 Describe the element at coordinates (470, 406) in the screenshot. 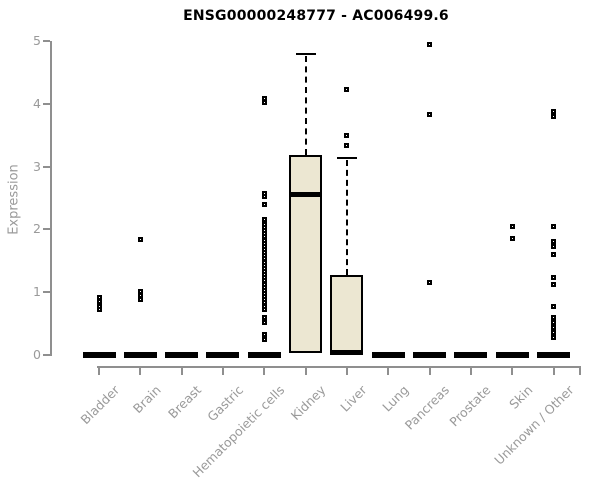

I see `x-category-label: Prostate` at that location.